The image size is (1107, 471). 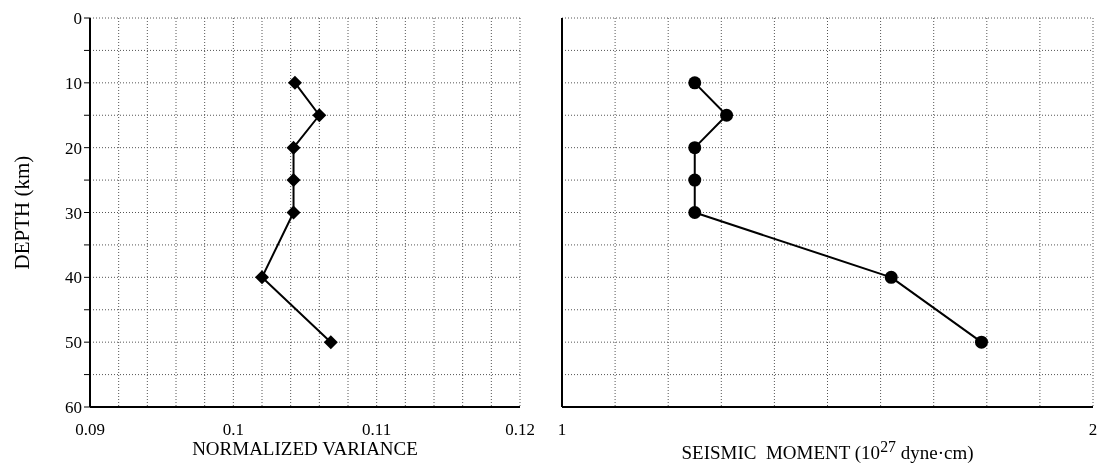 What do you see at coordinates (90, 430) in the screenshot?
I see `x-tick-label: 0.09` at bounding box center [90, 430].